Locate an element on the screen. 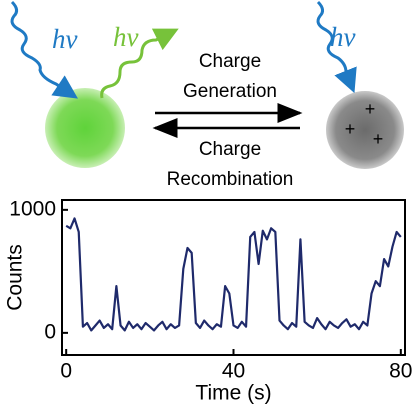 The image size is (419, 413). reverse-label: Charge is located at coordinates (230, 149).